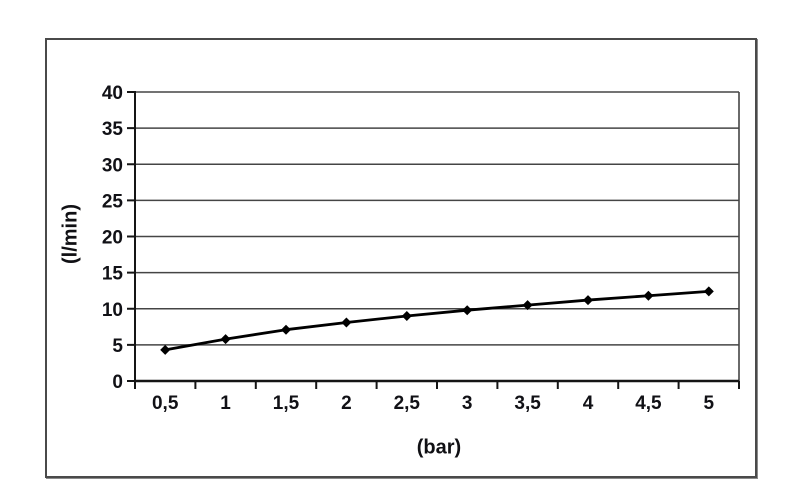 Image resolution: width=800 pixels, height=502 pixels. Describe the element at coordinates (165, 403) in the screenshot. I see `x-tick-label: 0,5` at that location.